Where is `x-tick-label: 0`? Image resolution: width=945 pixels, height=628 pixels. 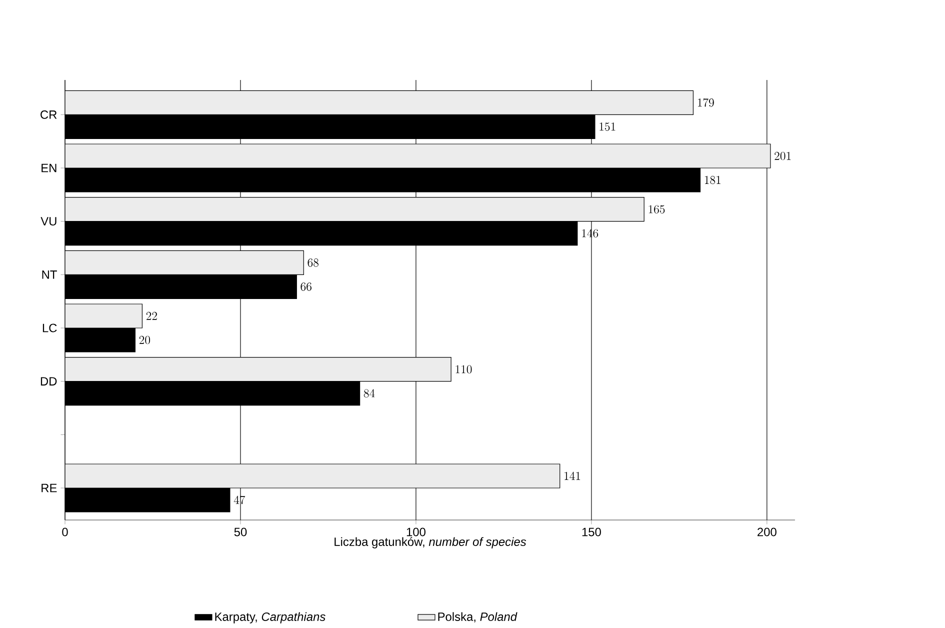 x-tick-label: 0 is located at coordinates (65, 532).